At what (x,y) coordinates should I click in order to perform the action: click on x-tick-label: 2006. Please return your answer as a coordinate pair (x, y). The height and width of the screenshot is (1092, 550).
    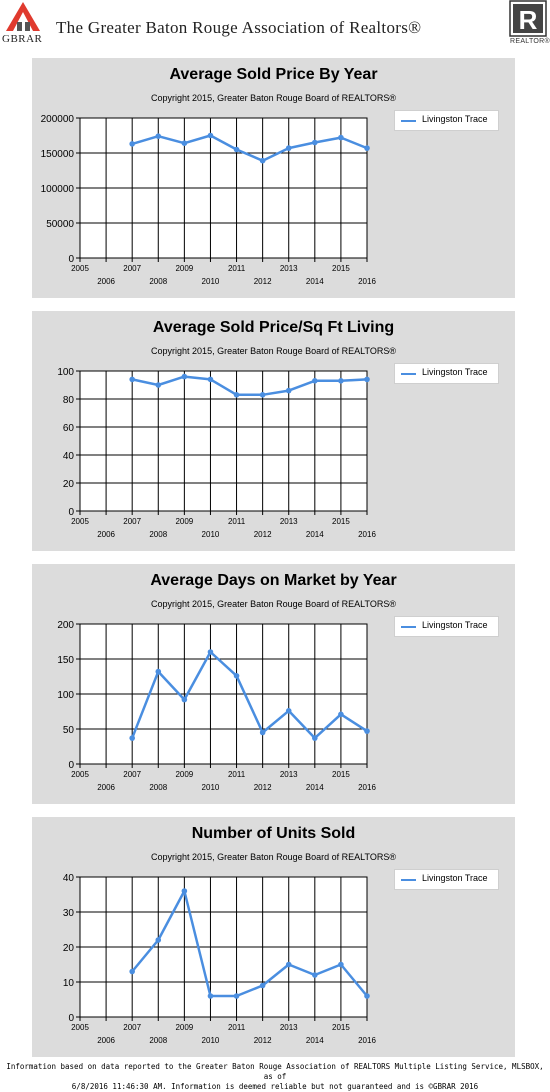
    Looking at the image, I should click on (106, 281).